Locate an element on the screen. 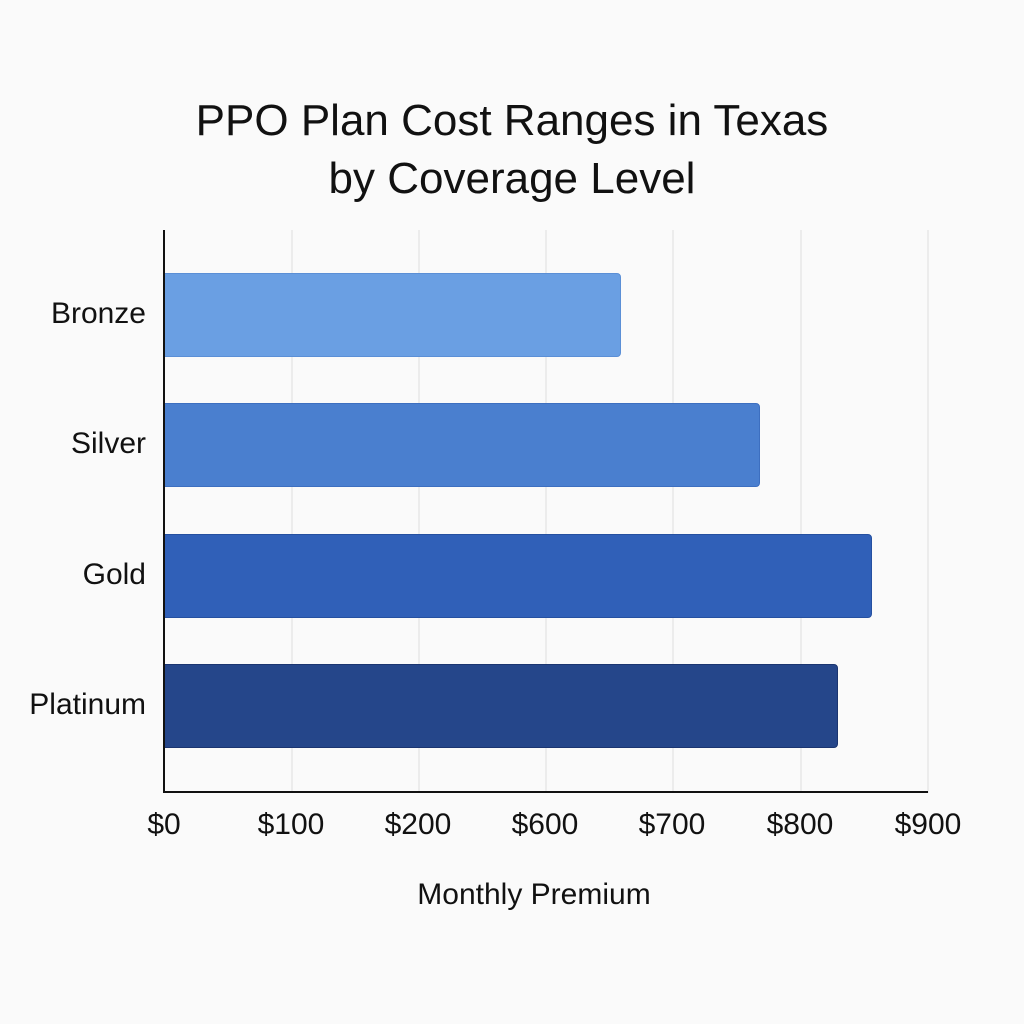 The height and width of the screenshot is (1024, 1024). chart-title-line2: by Coverage Level is located at coordinates (512, 178).